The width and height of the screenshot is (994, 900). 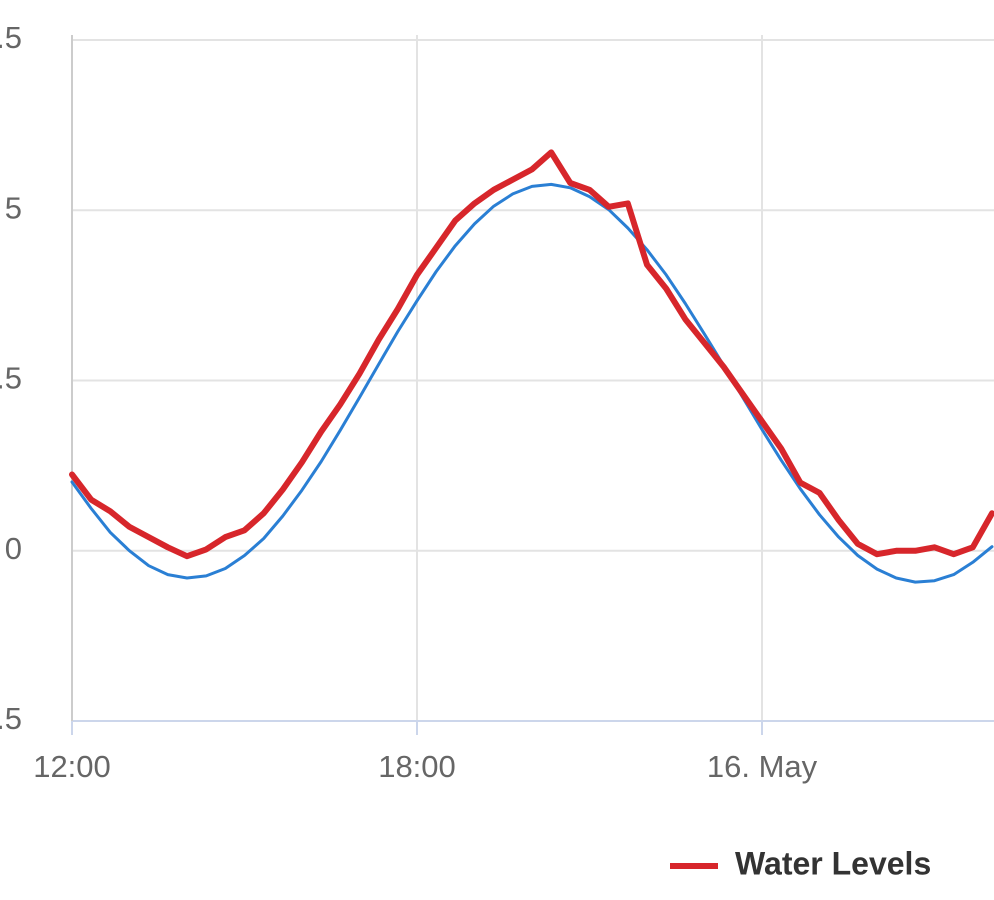 What do you see at coordinates (13, 207) in the screenshot?
I see `y-tick-label: 5` at bounding box center [13, 207].